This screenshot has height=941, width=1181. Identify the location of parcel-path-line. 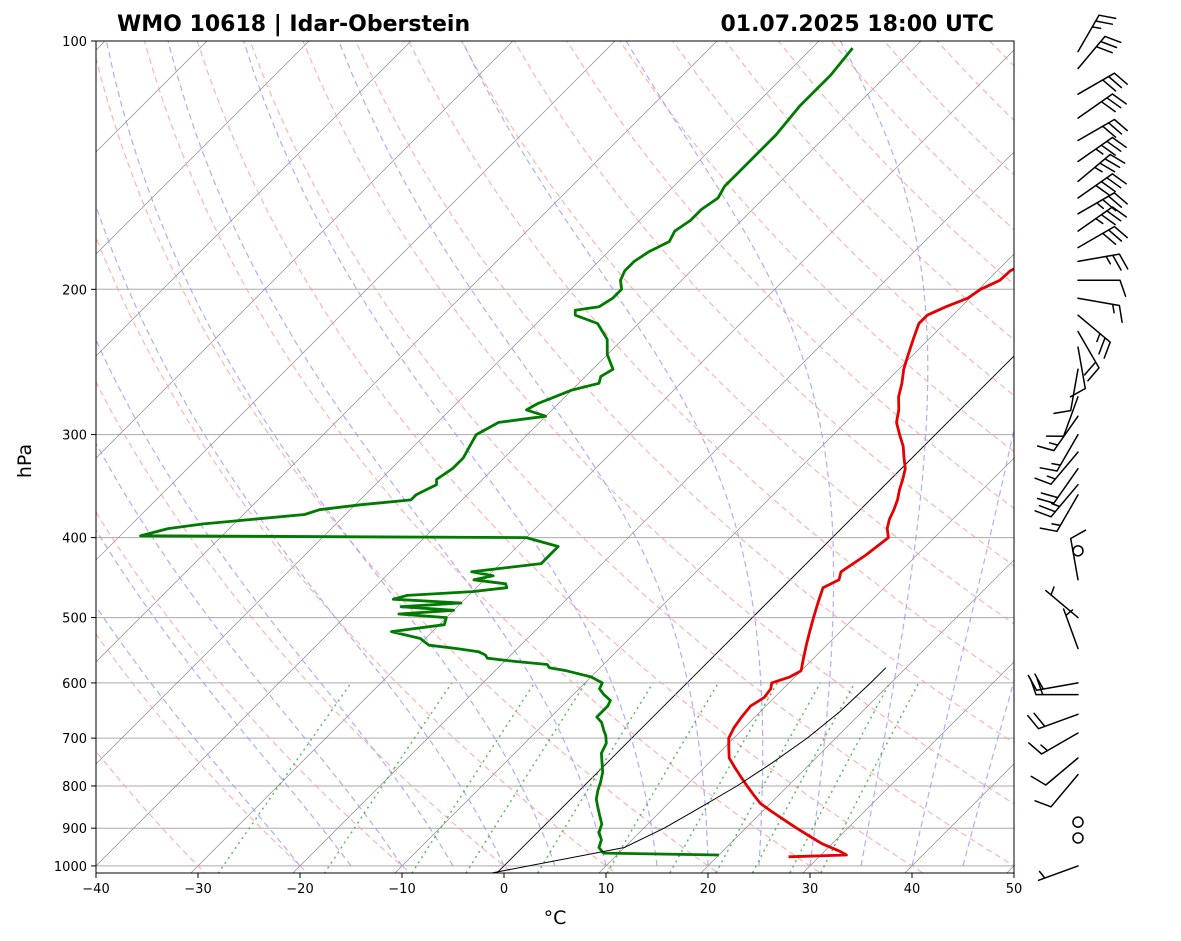
(689, 770).